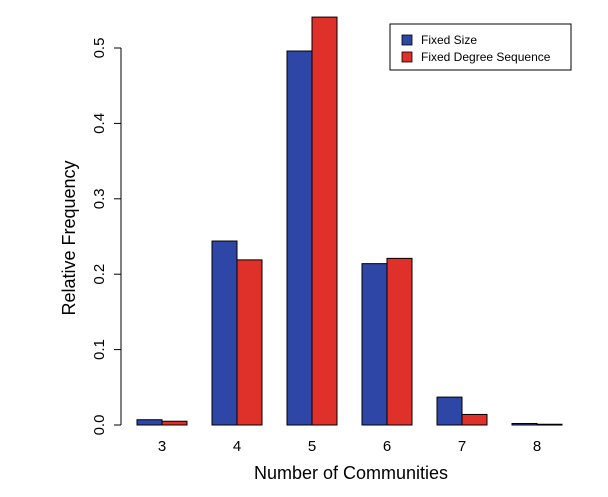 The image size is (608, 497). What do you see at coordinates (387, 446) in the screenshot?
I see `x-tick-label: 6` at bounding box center [387, 446].